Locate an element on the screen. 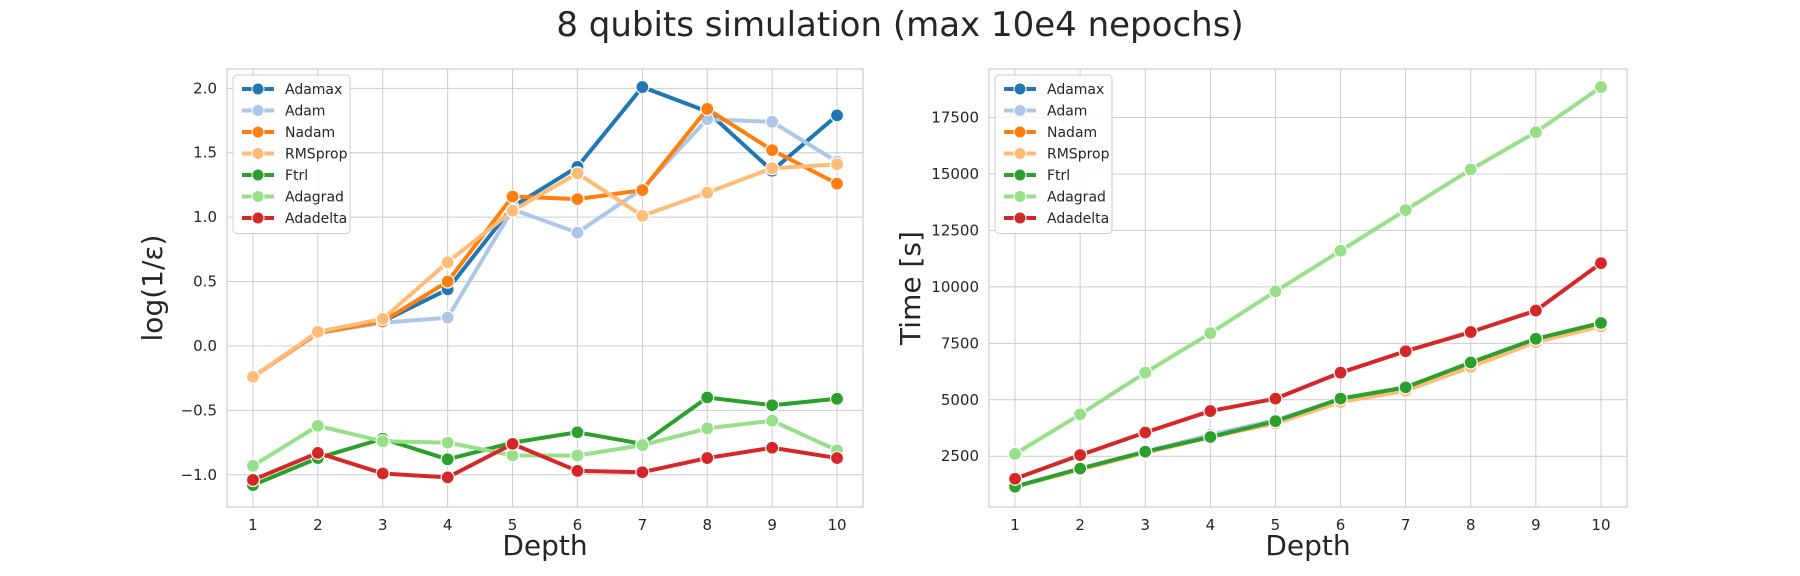  chart2-ytick-label: 17500 is located at coordinates (955, 118).